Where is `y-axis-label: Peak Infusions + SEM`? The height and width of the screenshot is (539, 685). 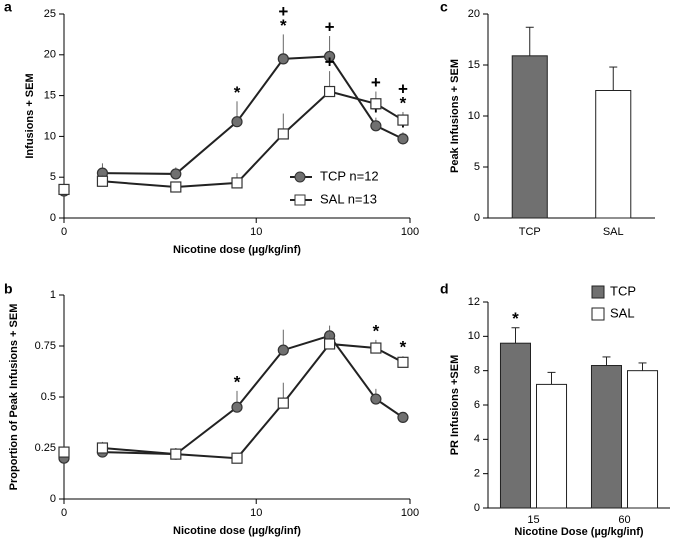
y-axis-label: Peak Infusions + SEM is located at coordinates (455, 116).